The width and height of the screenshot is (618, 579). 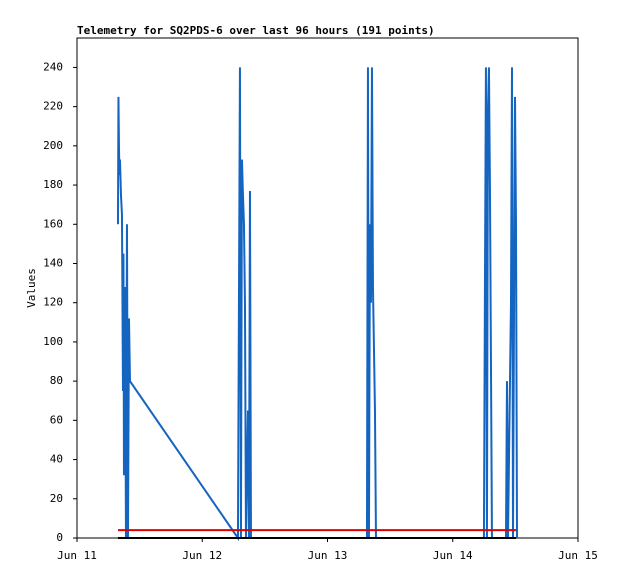 What do you see at coordinates (53, 66) in the screenshot?
I see `y-tick-label: 240` at bounding box center [53, 66].